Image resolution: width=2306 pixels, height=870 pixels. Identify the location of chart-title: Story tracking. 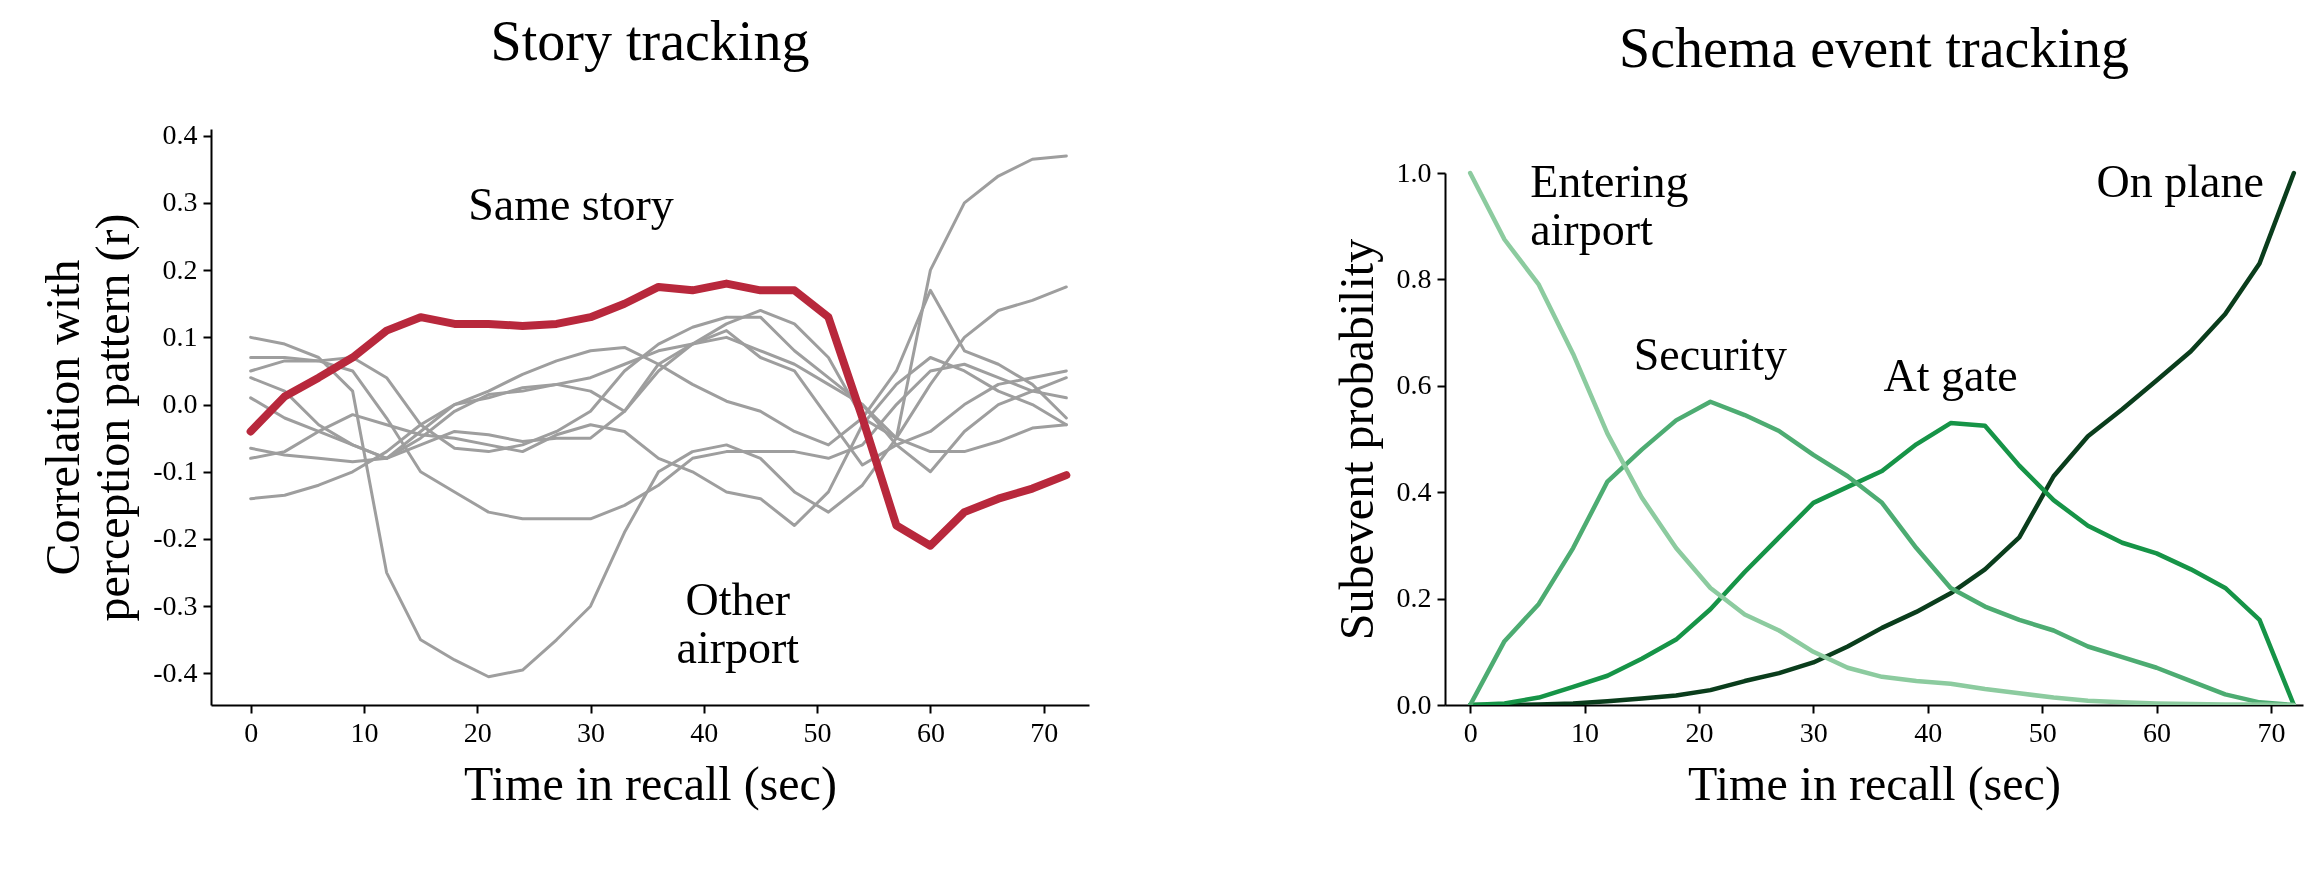
(650, 40).